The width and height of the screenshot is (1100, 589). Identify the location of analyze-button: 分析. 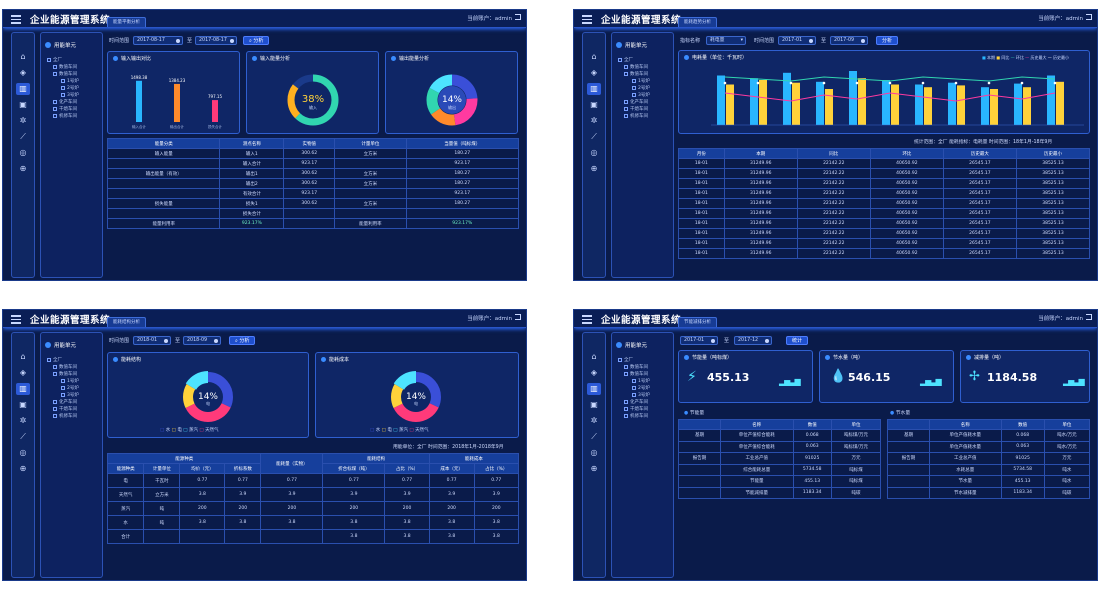
(887, 40).